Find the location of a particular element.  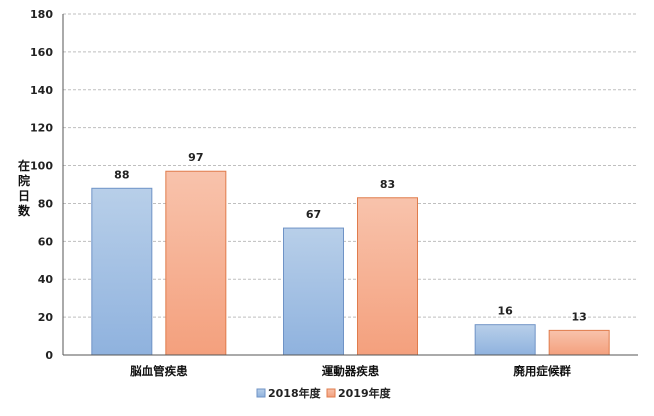

y-tick-label: 60 is located at coordinates (46, 241).